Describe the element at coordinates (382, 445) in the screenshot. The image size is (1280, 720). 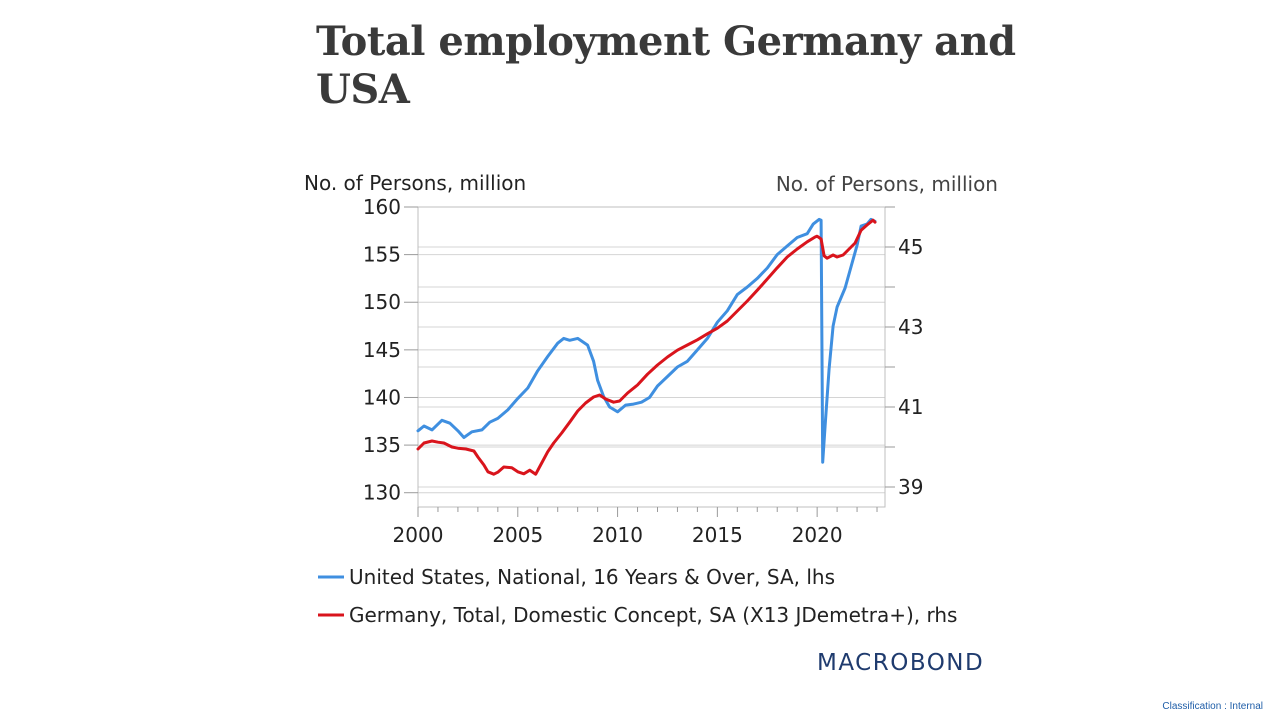
I see `y-left-tick-label: 135` at that location.